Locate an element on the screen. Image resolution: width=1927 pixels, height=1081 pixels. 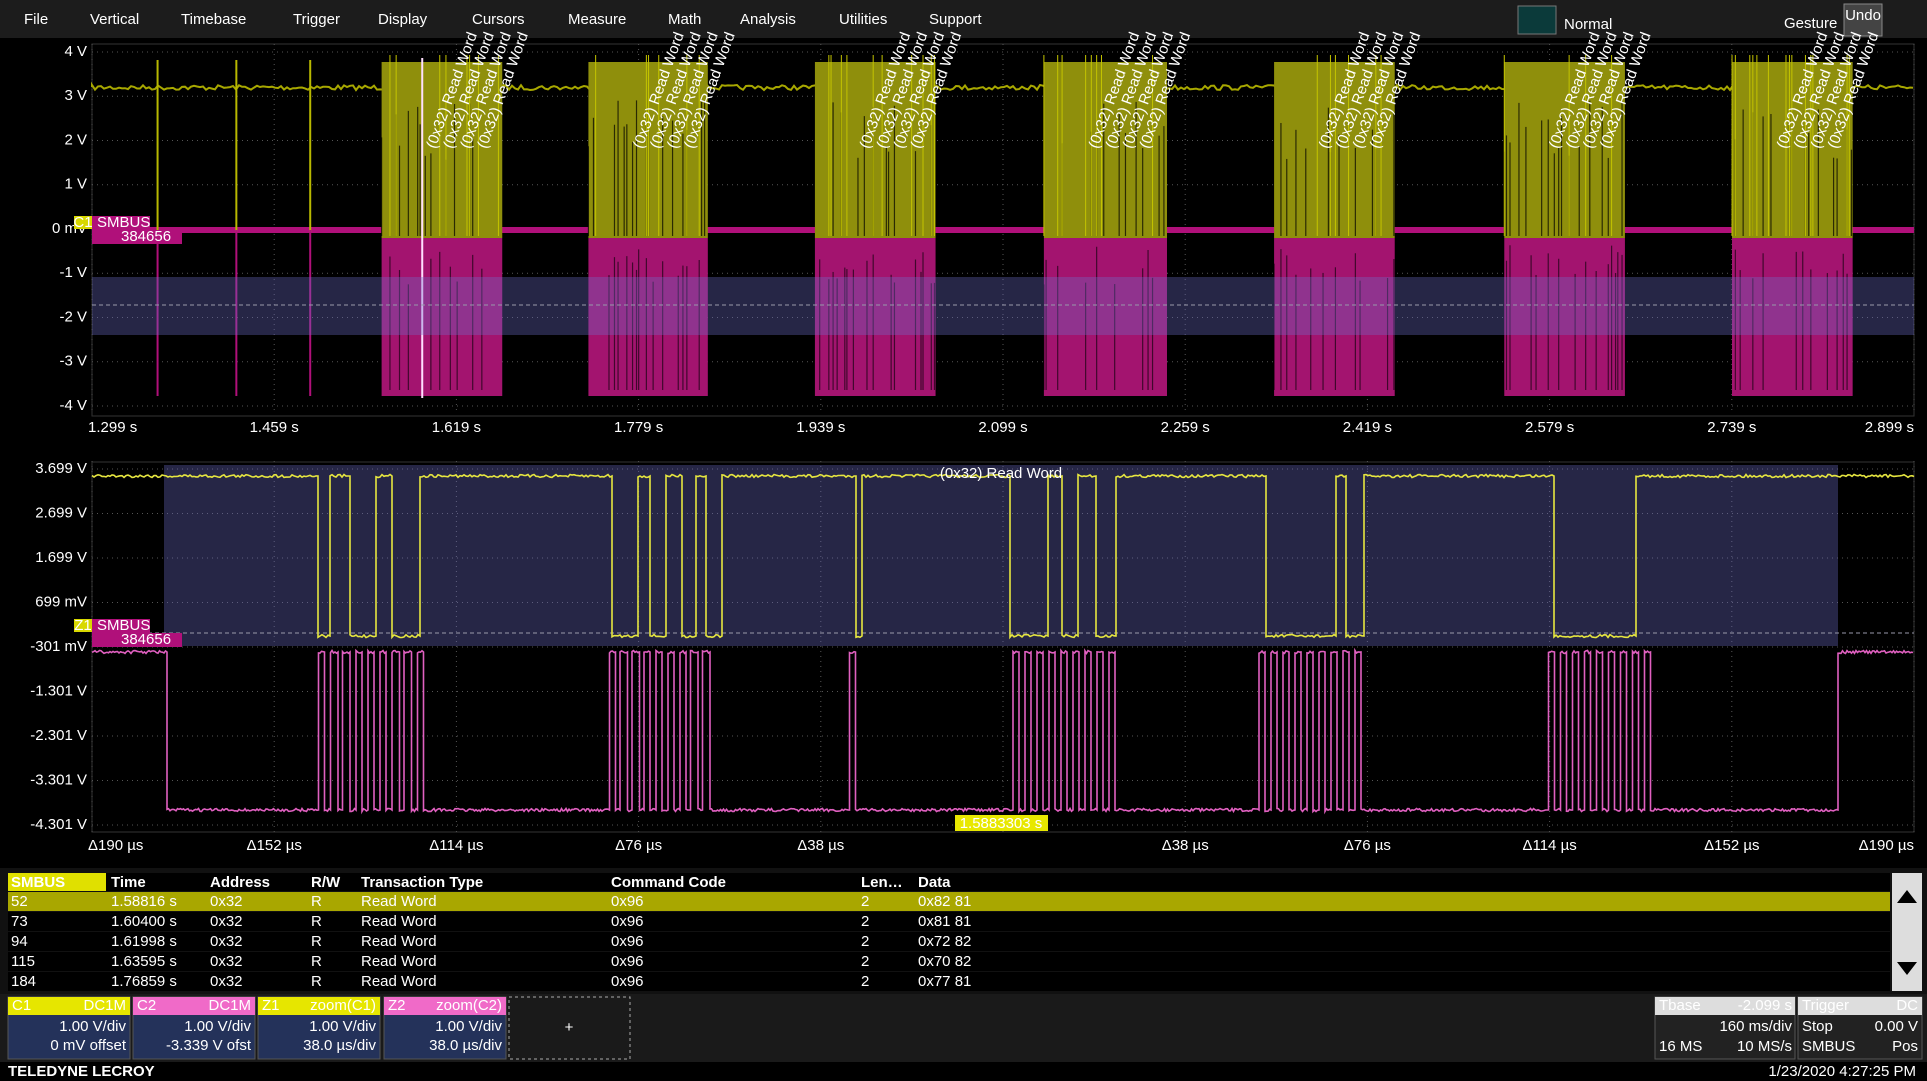
table-cell: 1.61998 s is located at coordinates (144, 941).